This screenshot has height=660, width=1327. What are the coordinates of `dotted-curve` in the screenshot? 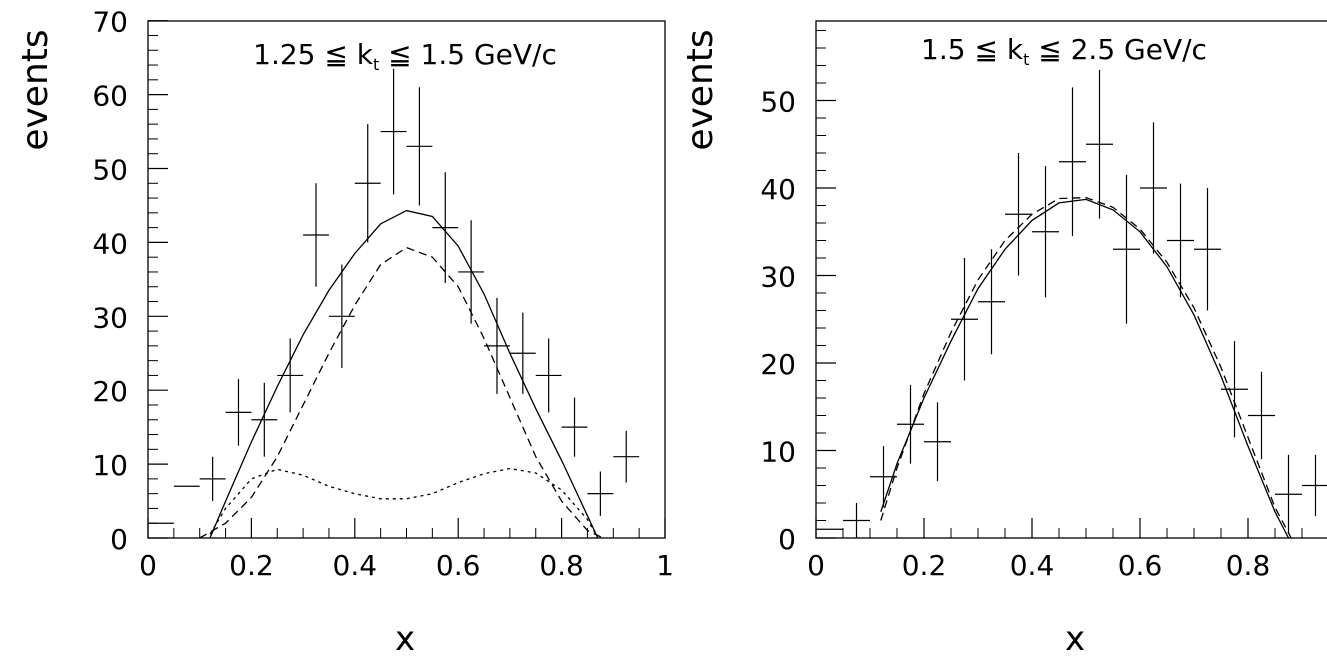 It's located at (404, 503).